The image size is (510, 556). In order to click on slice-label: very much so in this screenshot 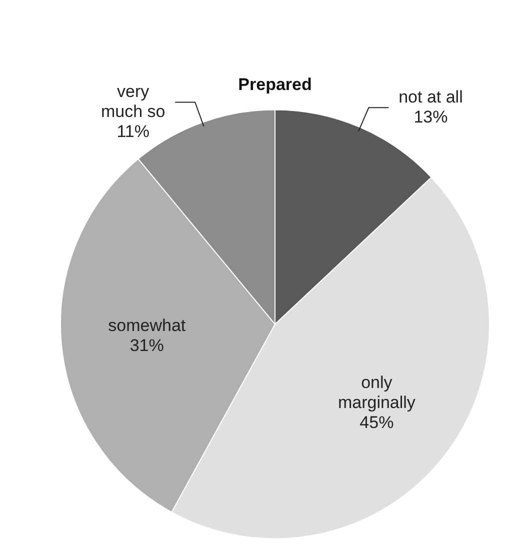, I will do `click(133, 101)`.